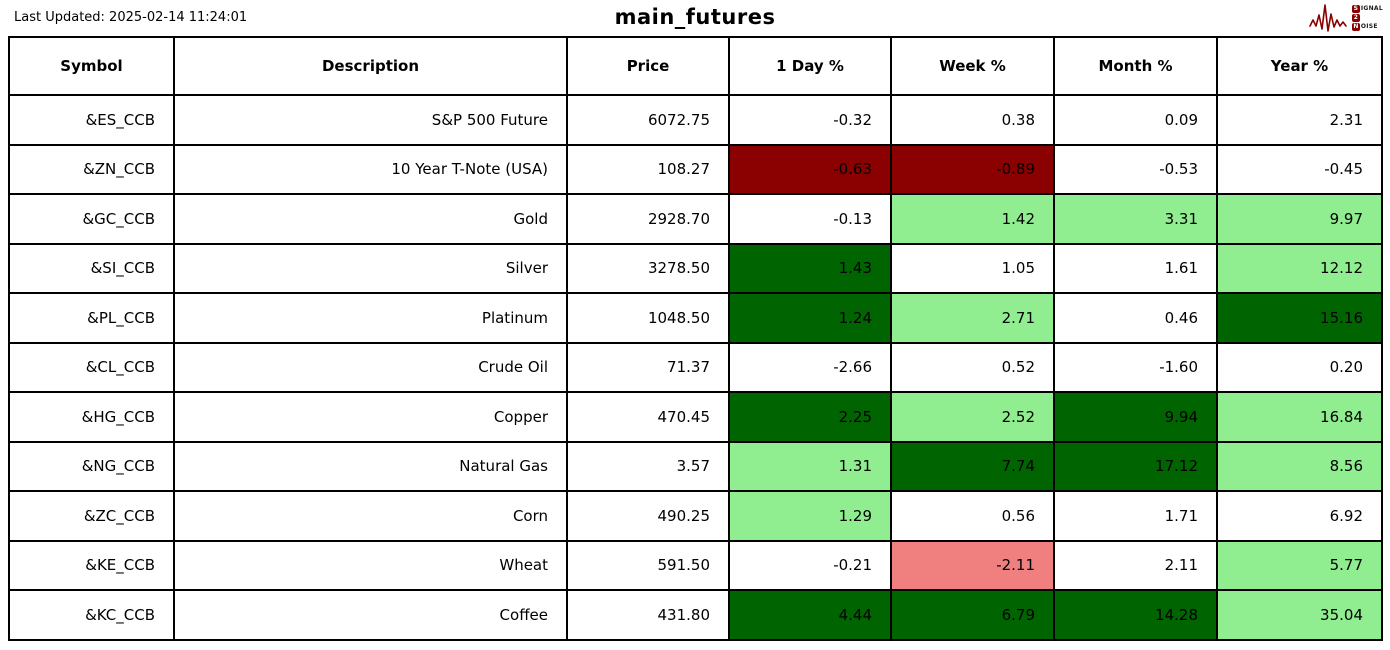 The image size is (1390, 650). I want to click on symbol-cell: &NG_CCB, so click(91, 466).